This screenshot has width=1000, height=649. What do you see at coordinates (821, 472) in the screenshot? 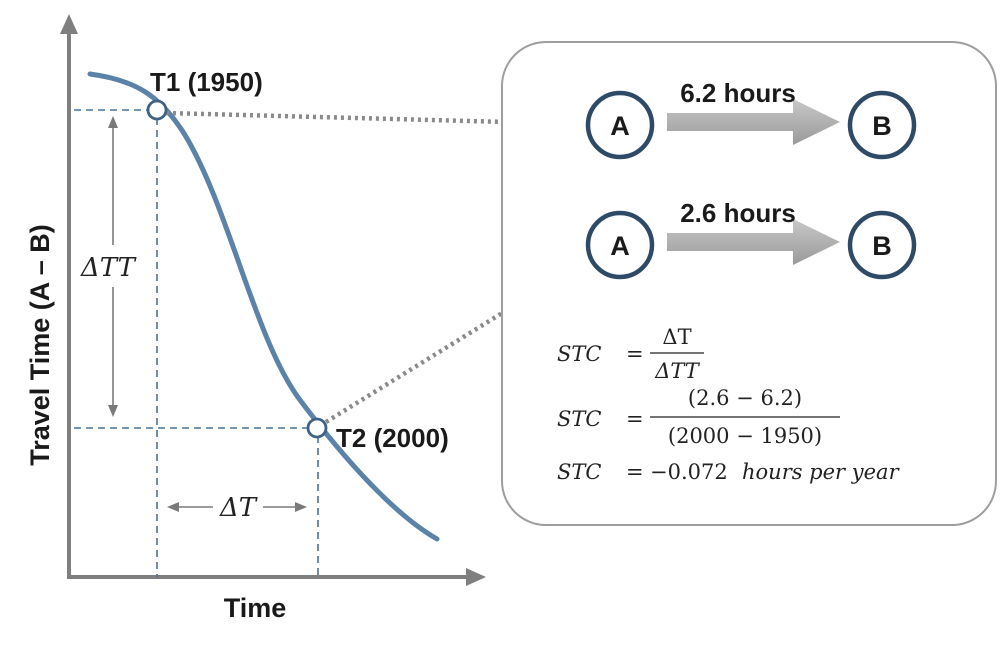
I see `formula-3-unit: hours per year` at bounding box center [821, 472].